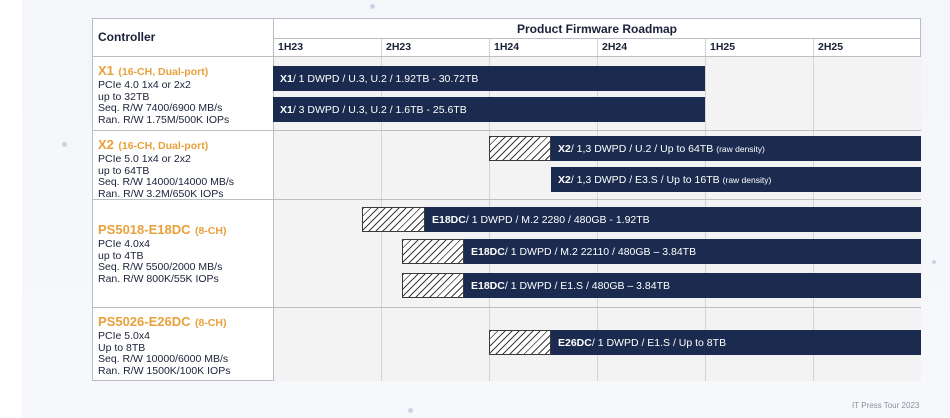 This screenshot has height=418, width=950. Describe the element at coordinates (144, 229) in the screenshot. I see `controller-name: PS5018-E18DC` at that location.